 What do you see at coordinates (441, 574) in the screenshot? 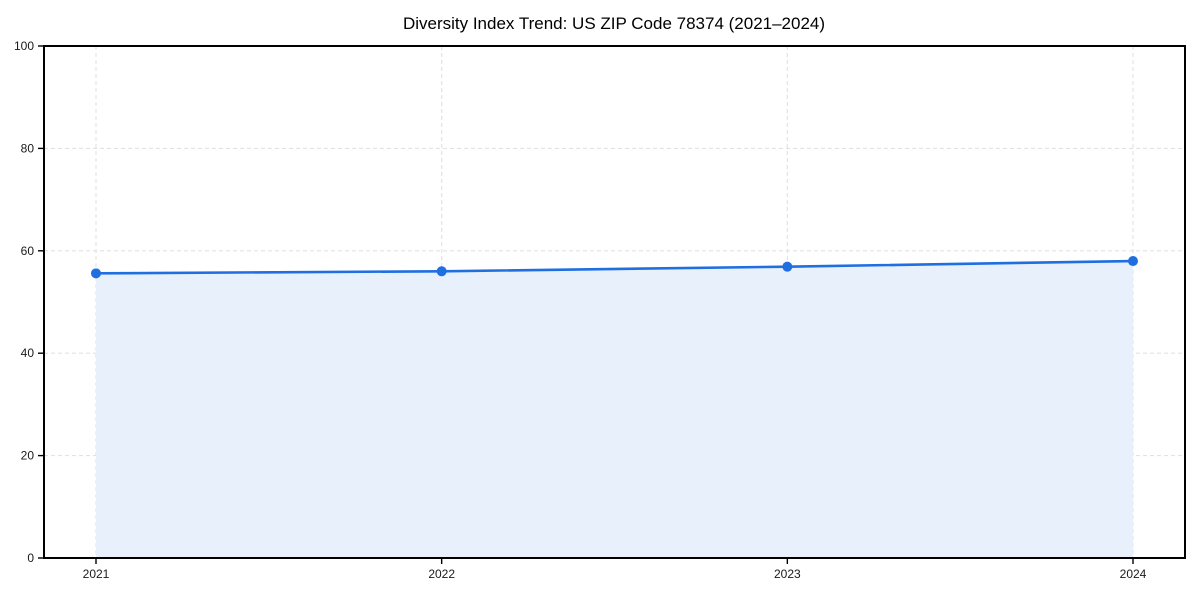
I see `x-tick-label: 2022` at bounding box center [441, 574].